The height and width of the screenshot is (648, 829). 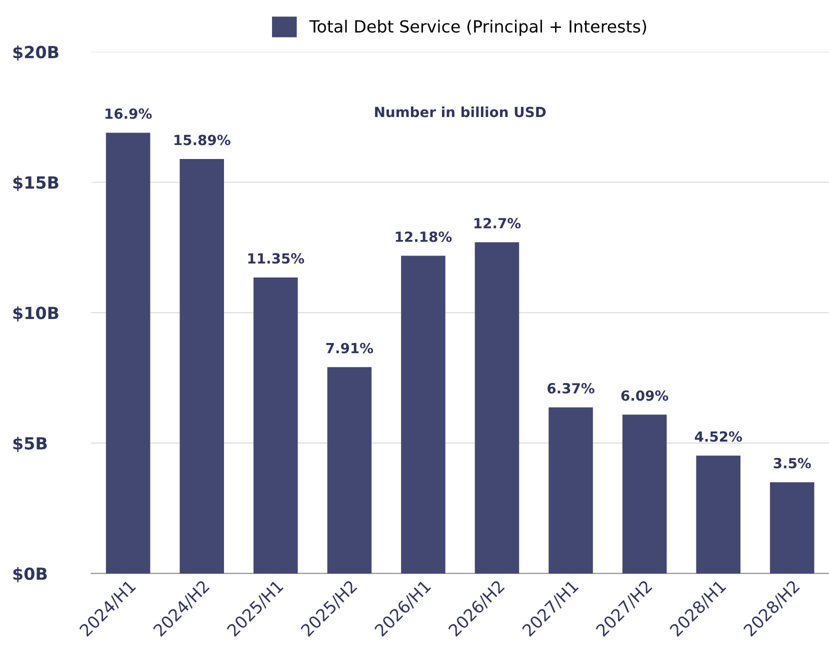 What do you see at coordinates (460, 112) in the screenshot?
I see `annotation: Number in billion USD` at bounding box center [460, 112].